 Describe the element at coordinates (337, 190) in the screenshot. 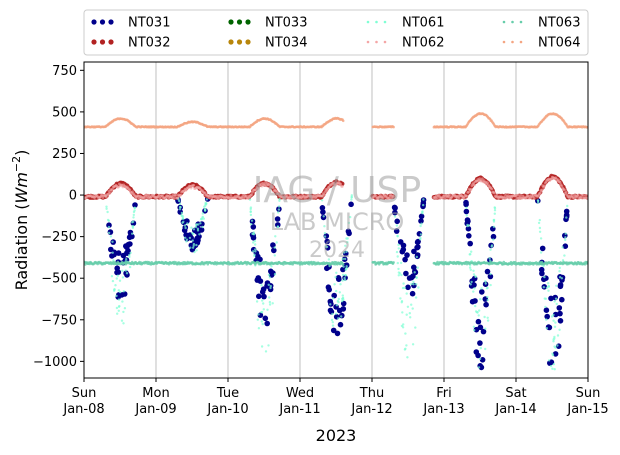

I see `watermark-line: IAG / USP` at that location.